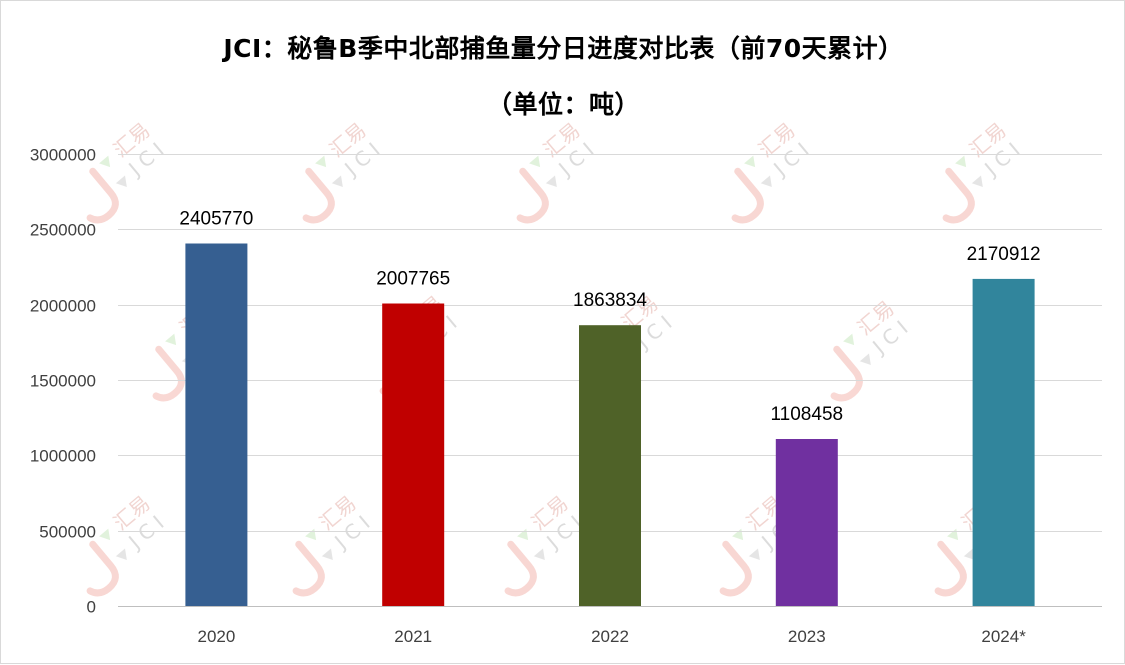 The width and height of the screenshot is (1125, 665). I want to click on y-tick-label: 1500000, so click(63, 381).